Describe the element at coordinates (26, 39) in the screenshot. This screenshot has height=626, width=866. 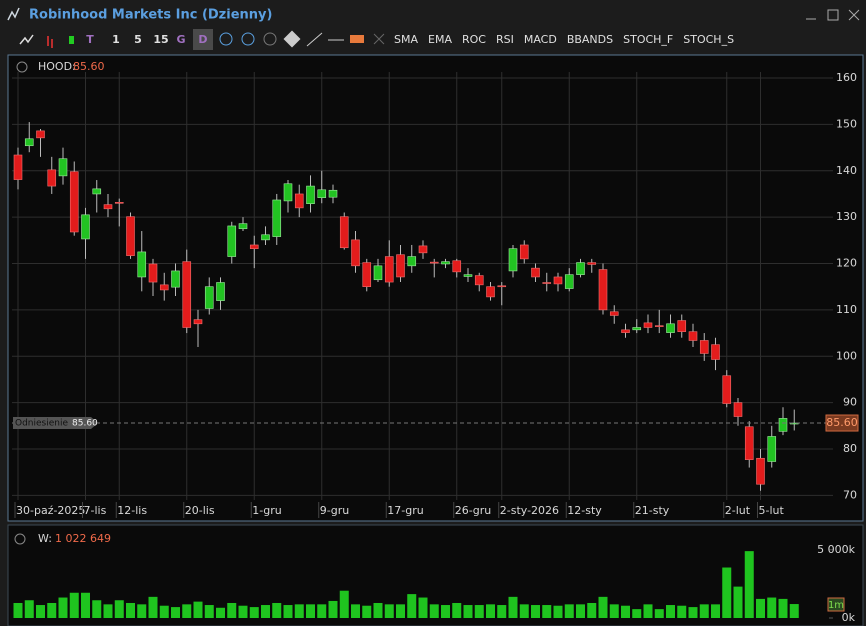
I see `line-tool` at that location.